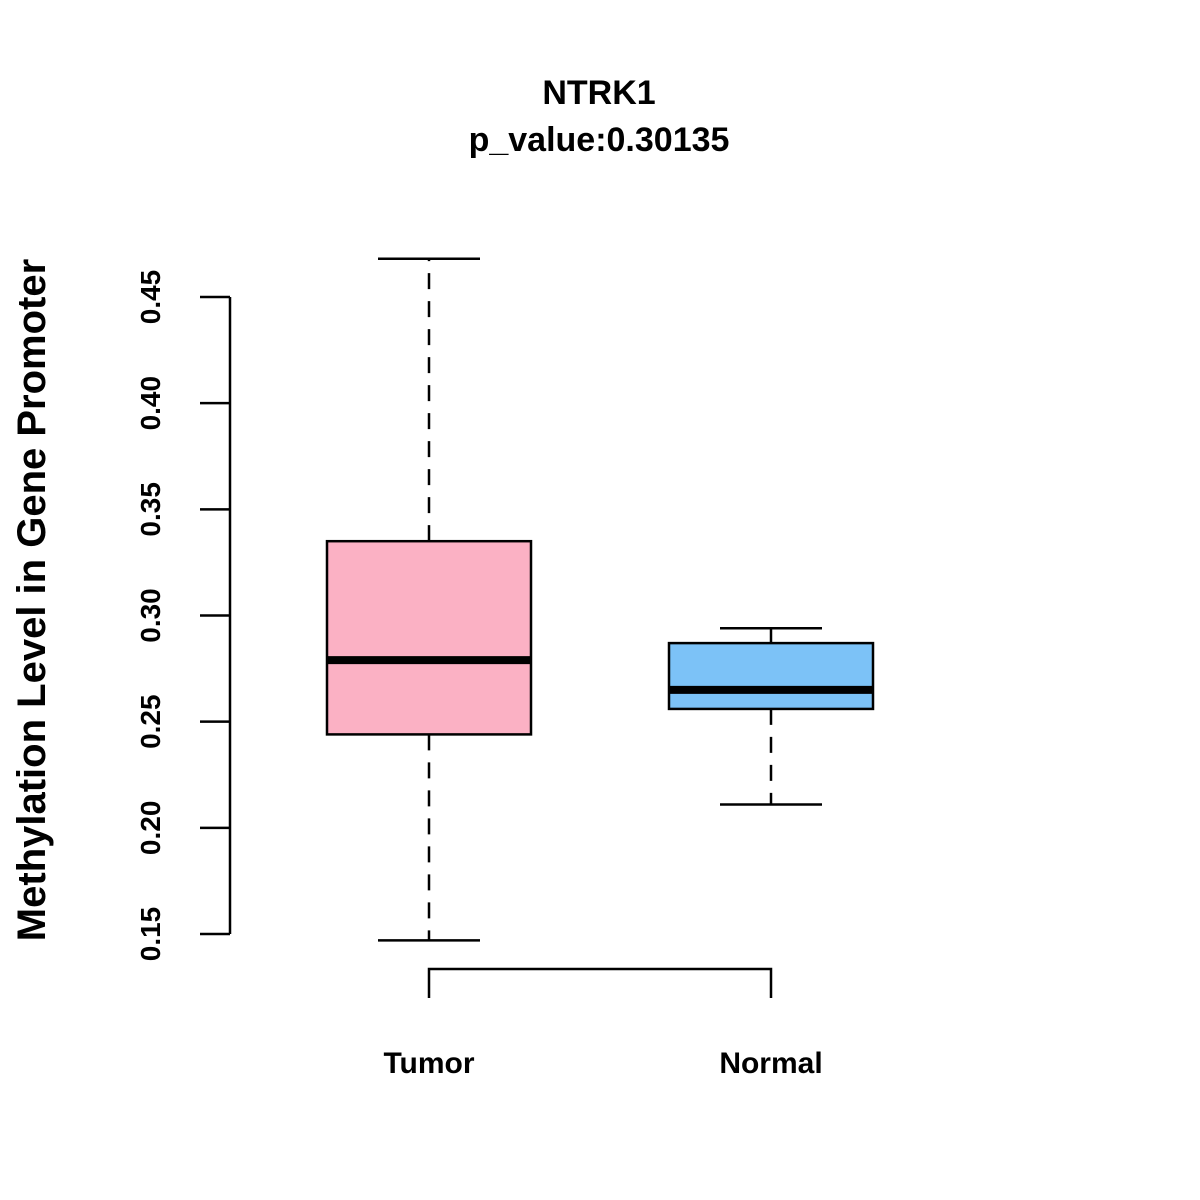 The width and height of the screenshot is (1200, 1200). I want to click on chart-title: NTRK1, so click(598, 93).